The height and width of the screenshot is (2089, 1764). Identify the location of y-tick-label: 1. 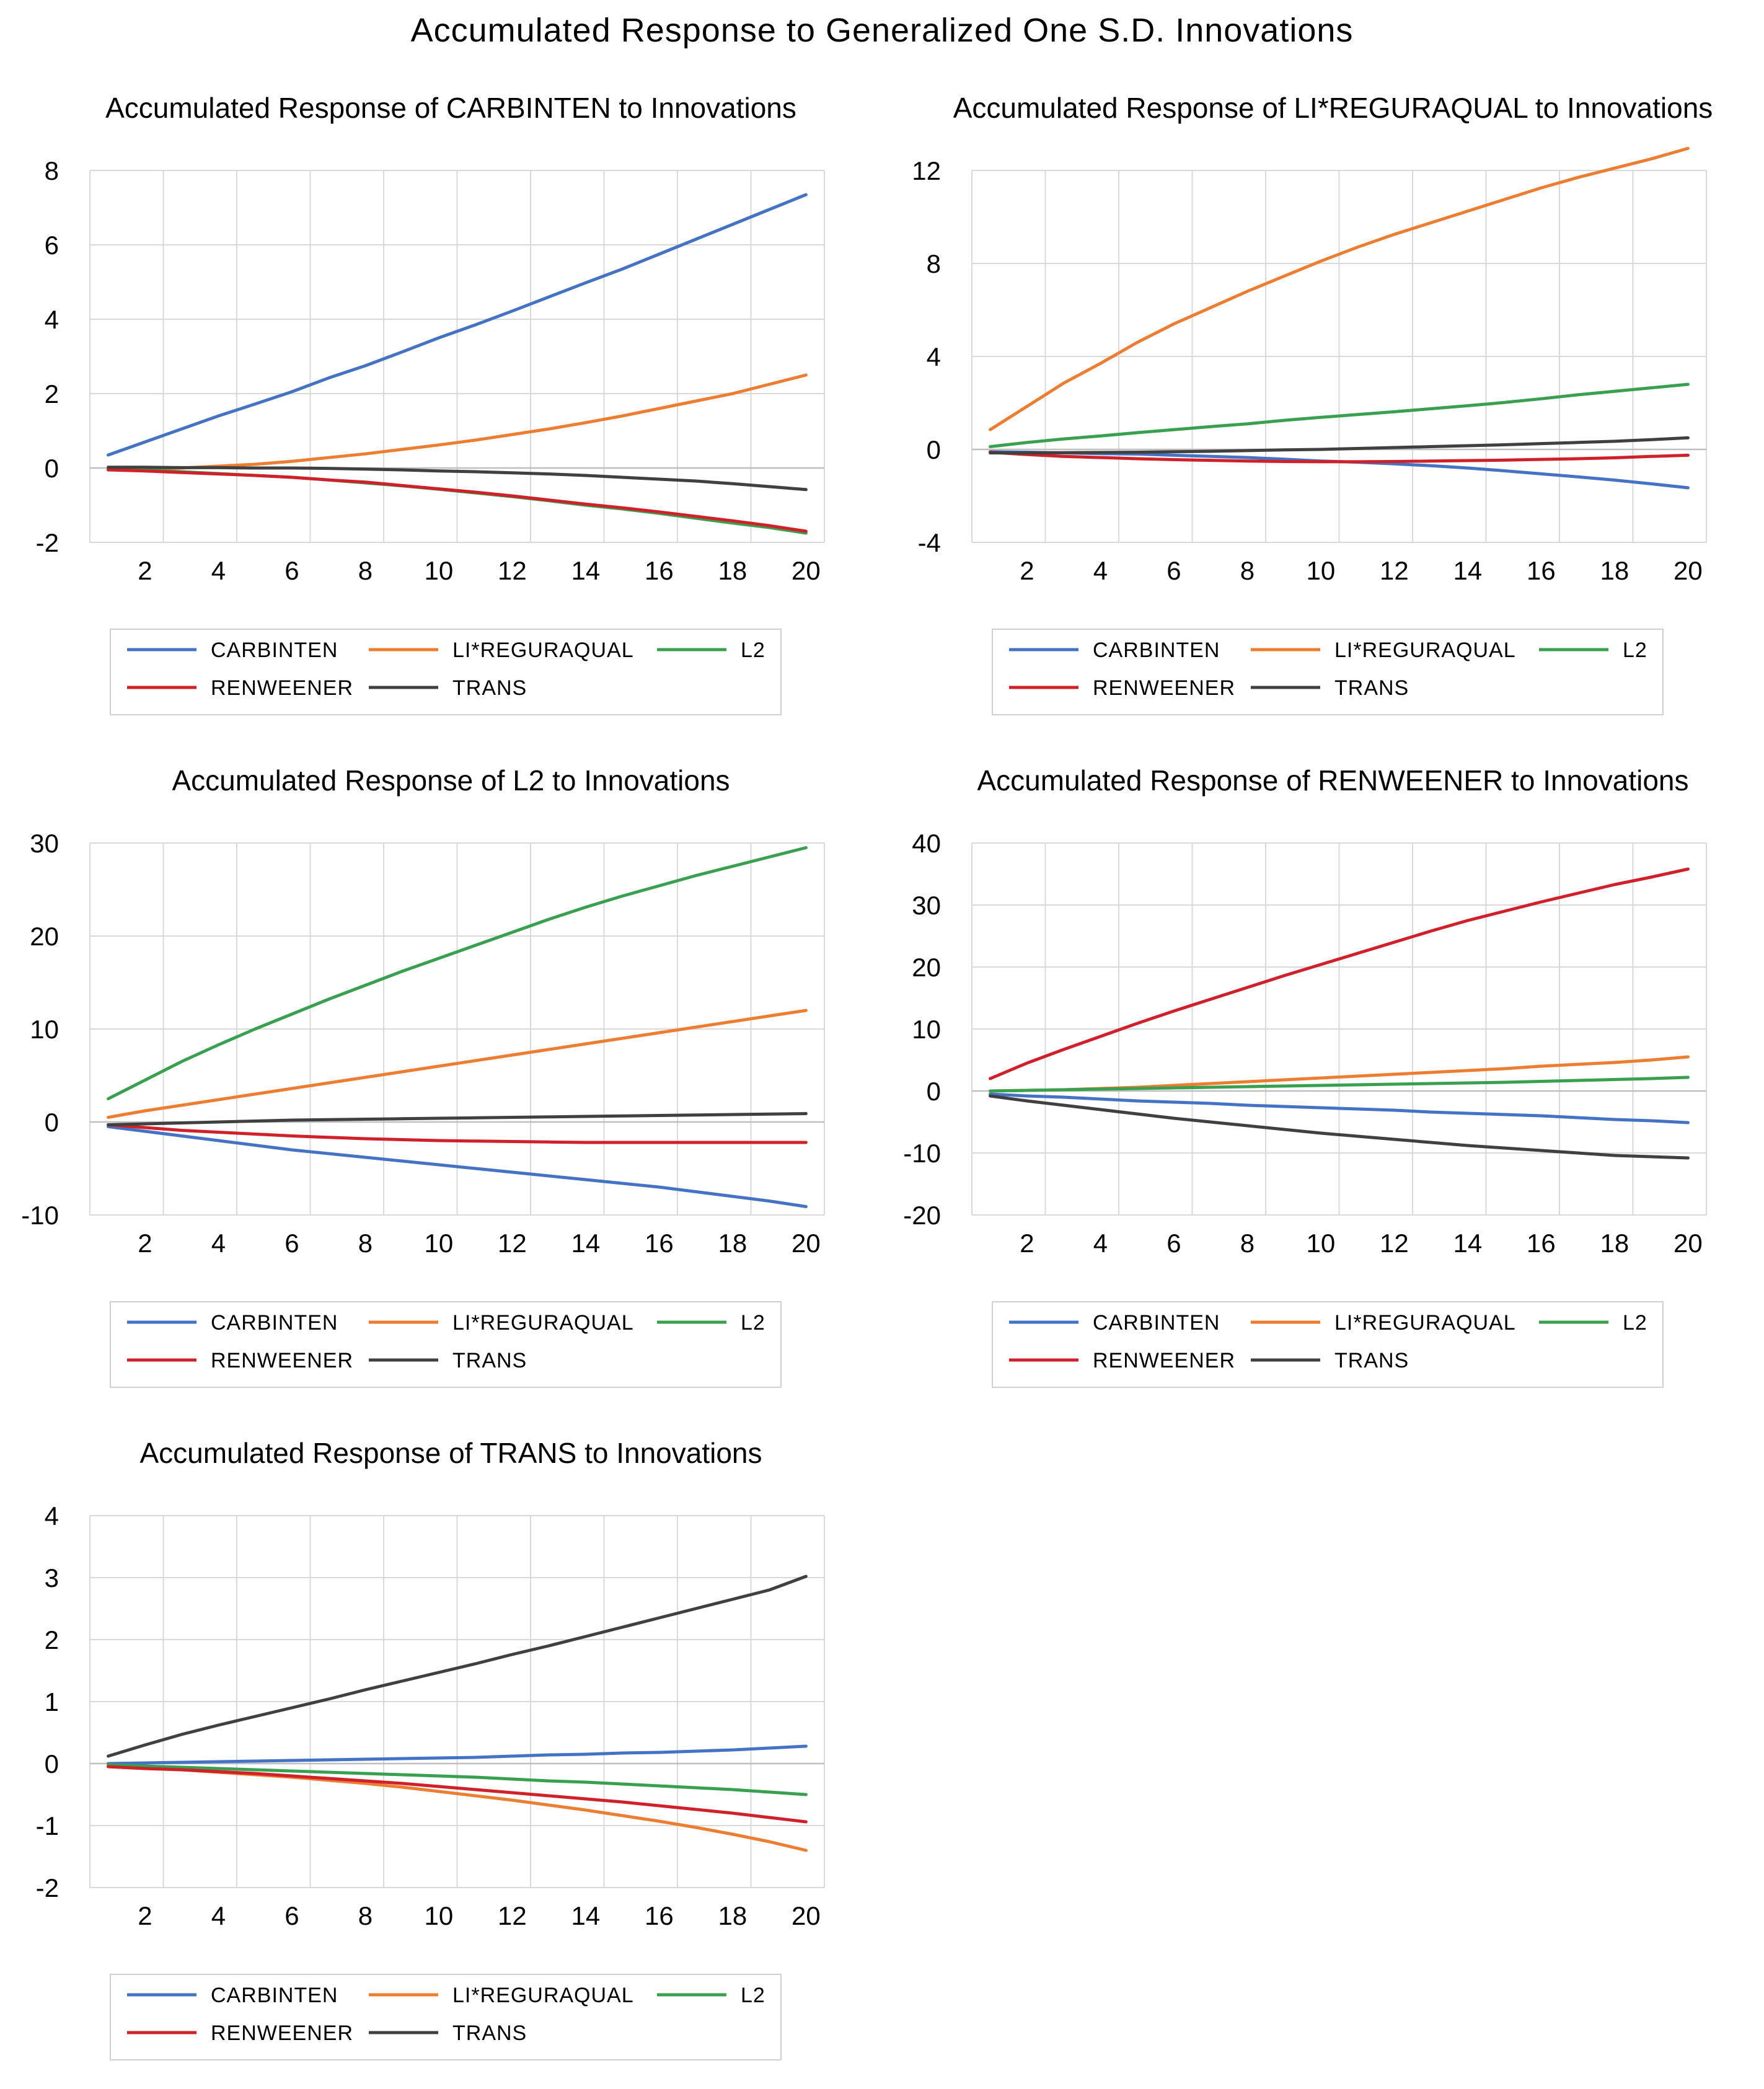
(52, 1701).